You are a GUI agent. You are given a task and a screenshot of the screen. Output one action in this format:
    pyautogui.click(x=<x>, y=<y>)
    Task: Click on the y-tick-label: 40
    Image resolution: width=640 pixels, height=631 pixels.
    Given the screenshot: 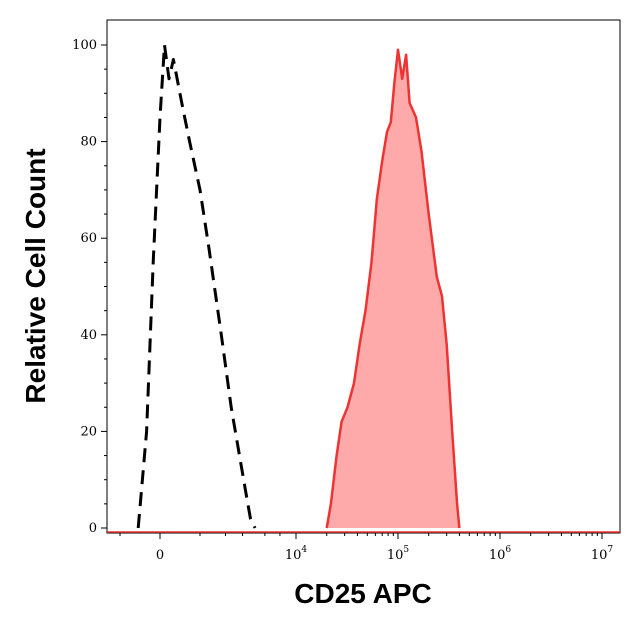 What is the action you would take?
    pyautogui.click(x=88, y=335)
    